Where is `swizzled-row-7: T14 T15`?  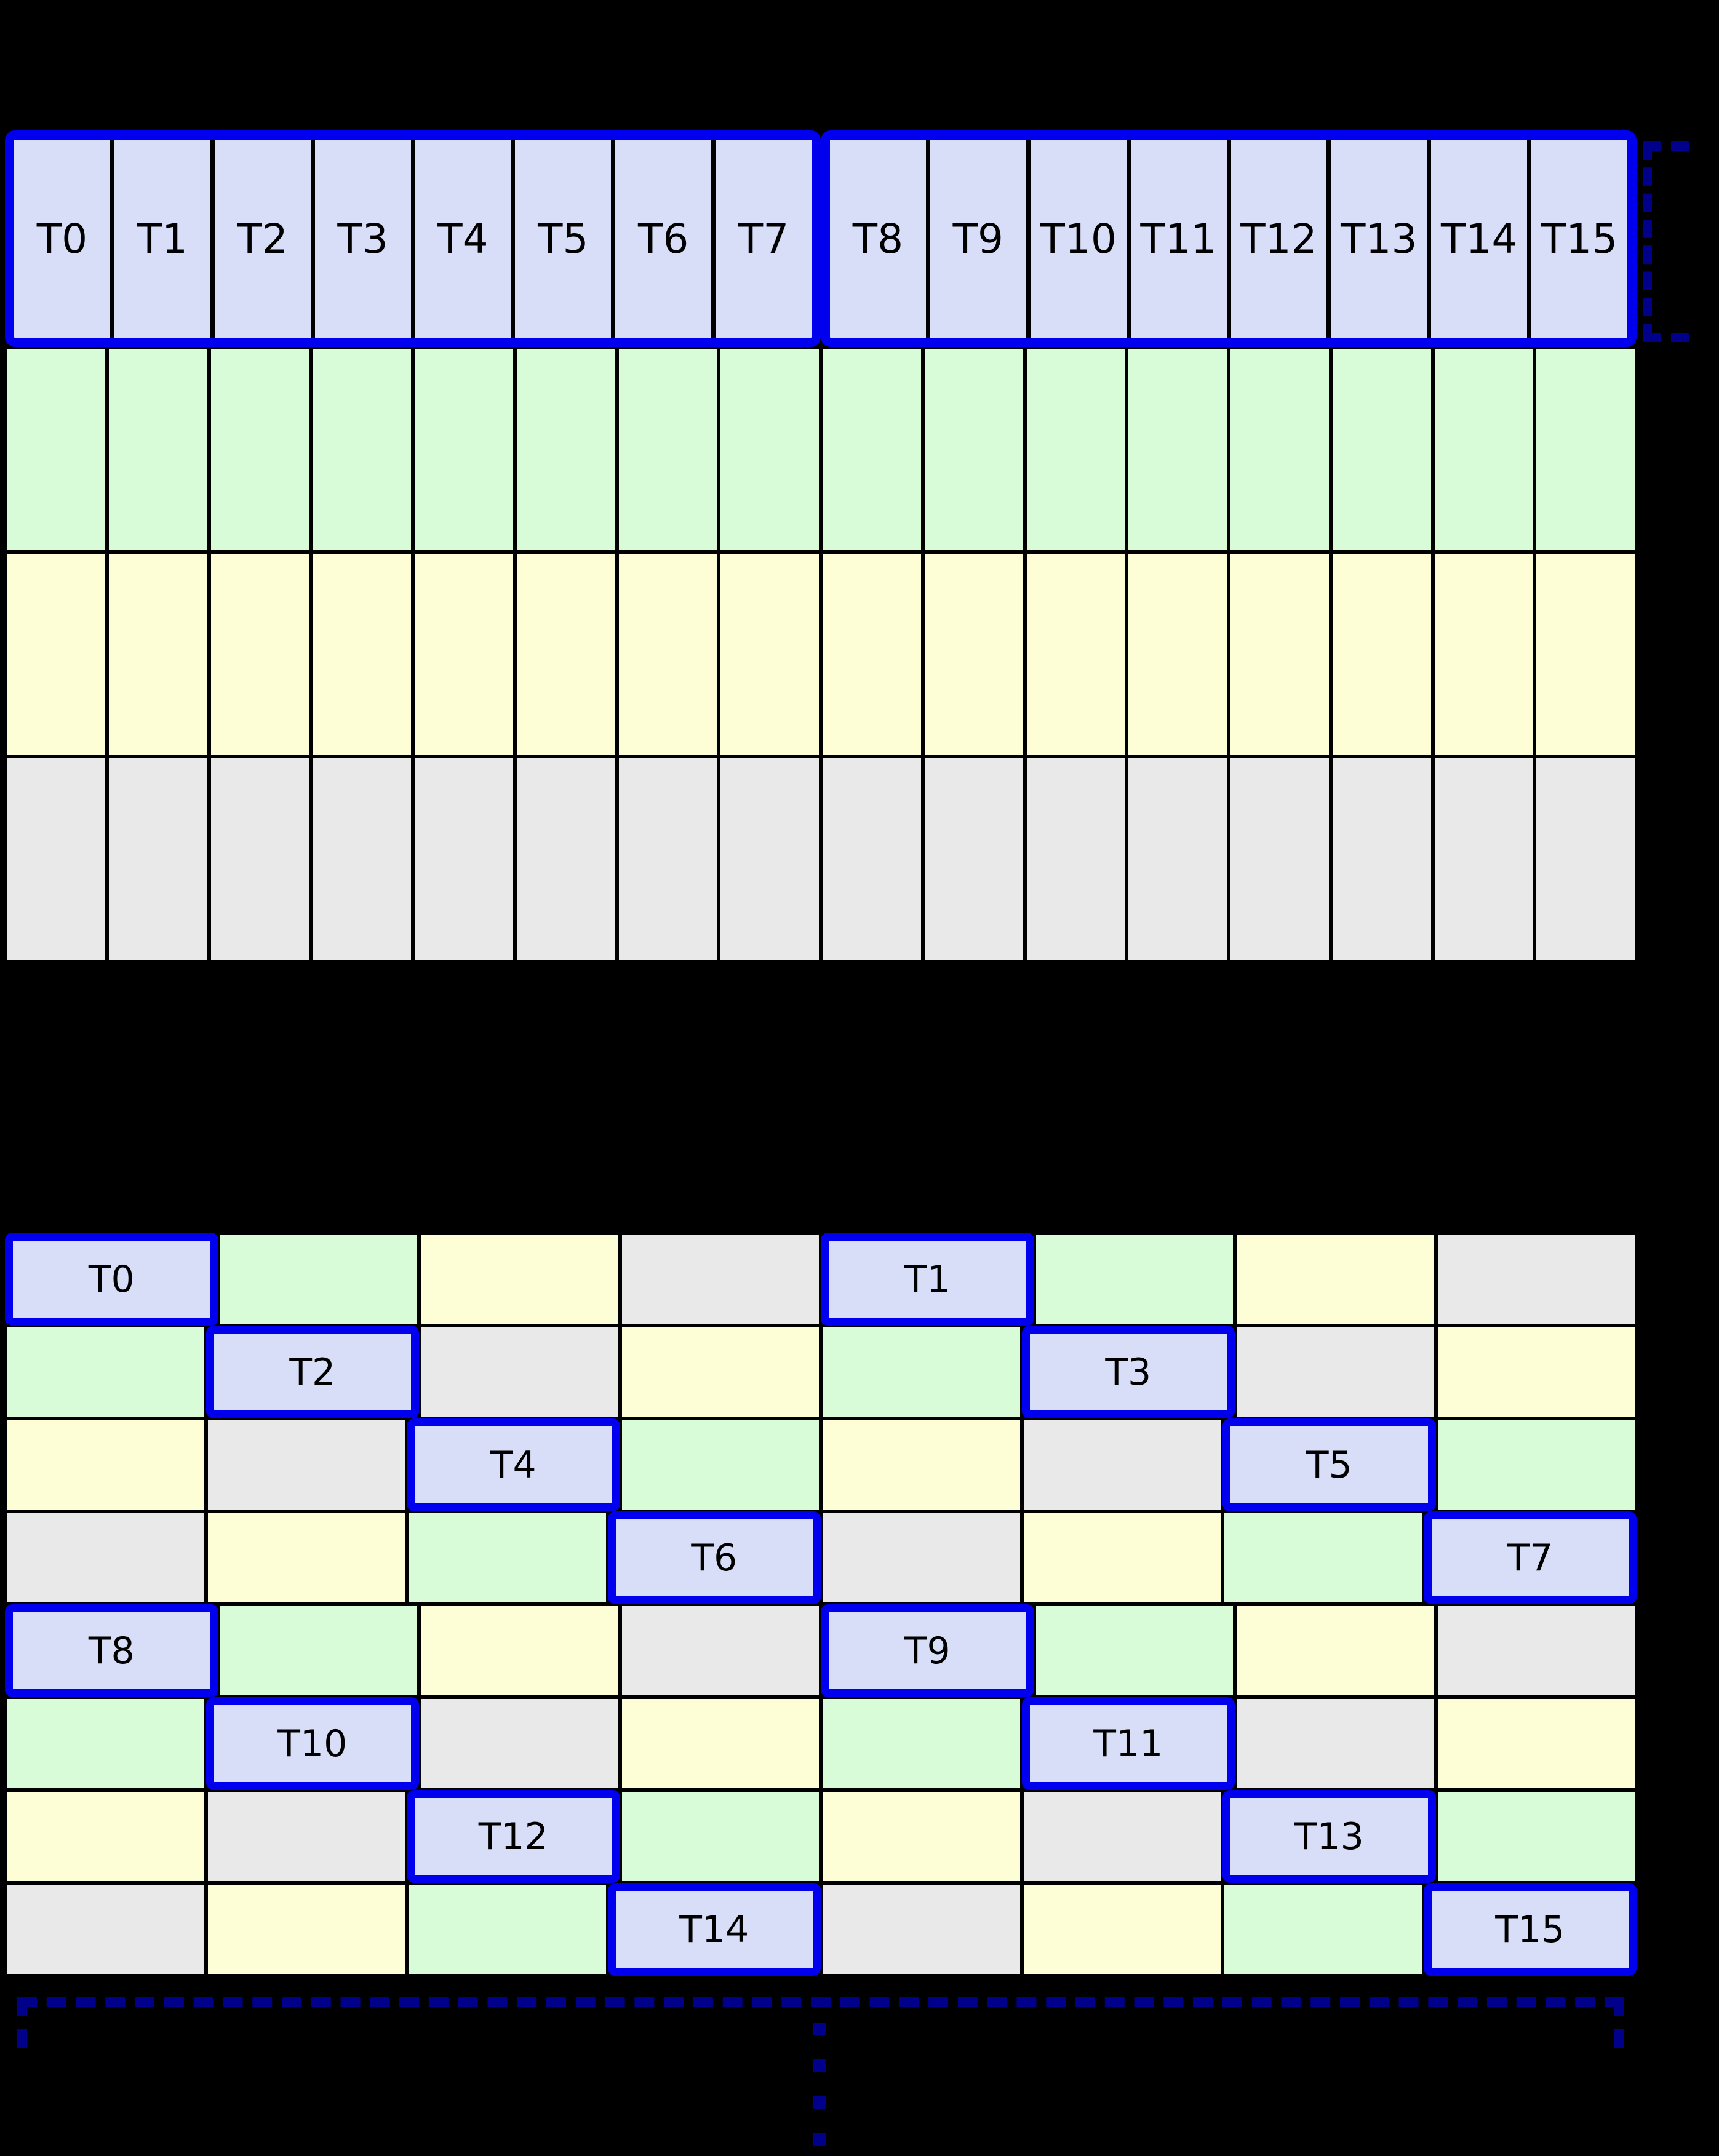
swizzled-row-7: T14 T15 is located at coordinates (821, 1929).